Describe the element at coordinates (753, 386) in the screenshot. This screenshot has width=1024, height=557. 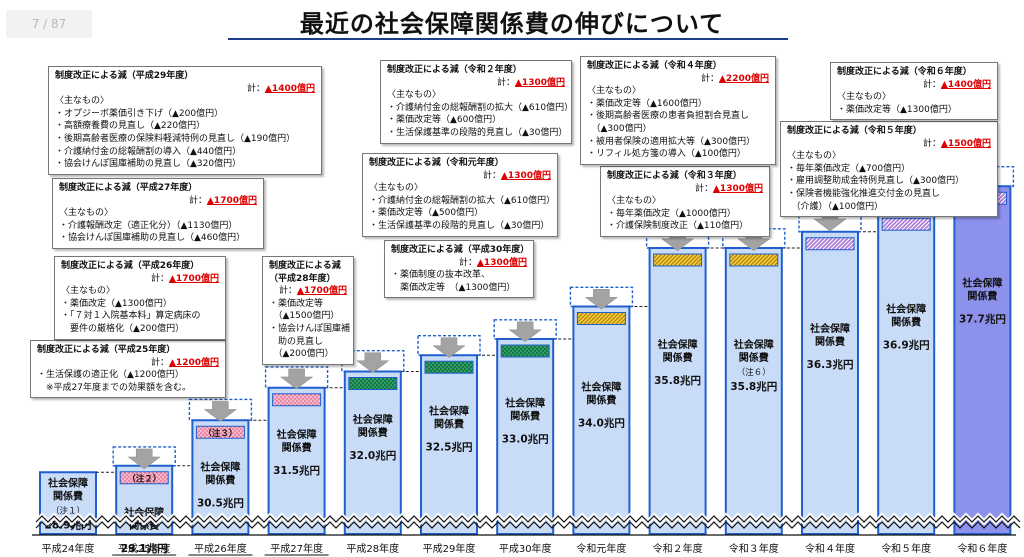
I see `value-label: 35.8兆円` at that location.